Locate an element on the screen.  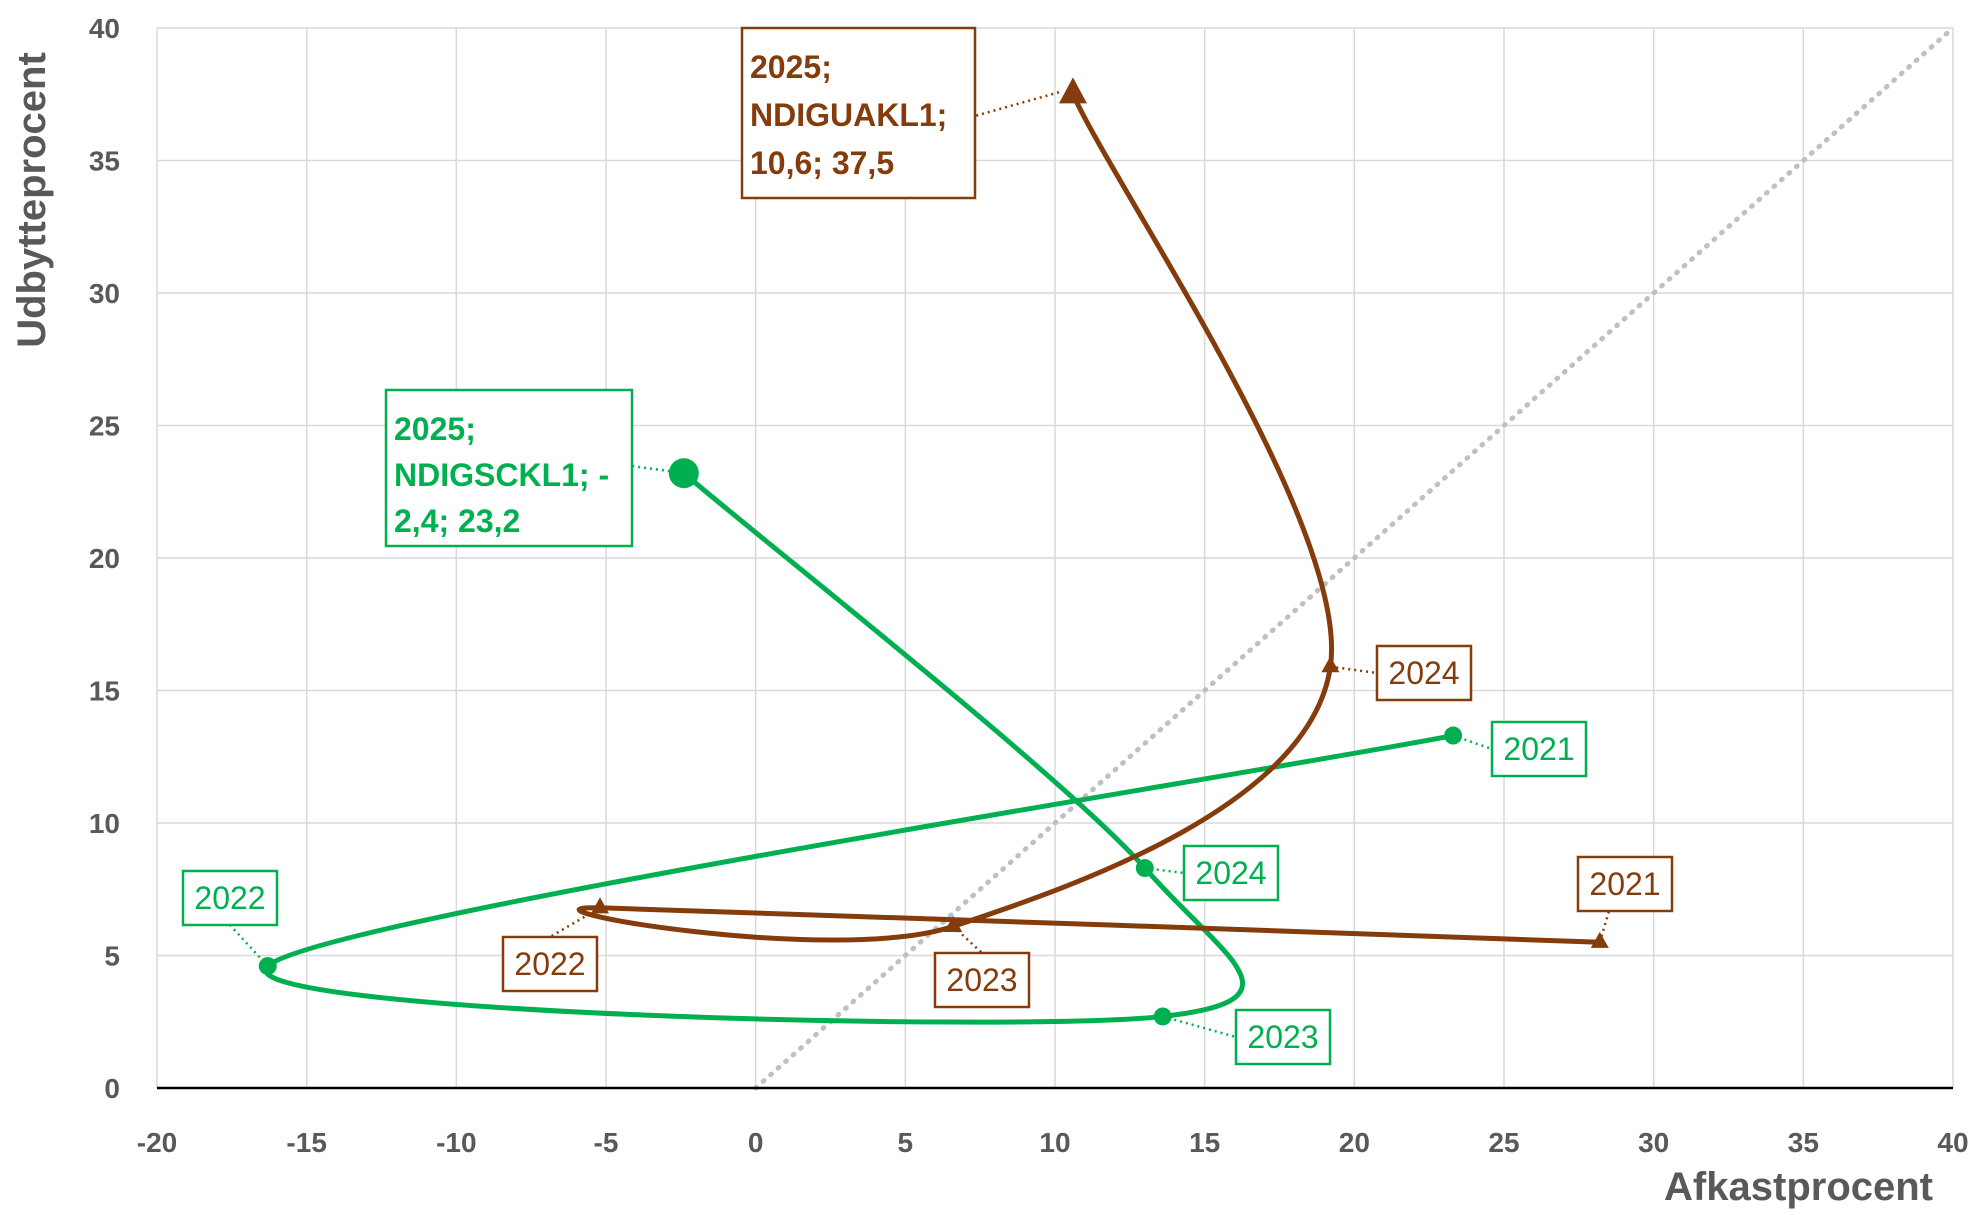
y-tick-label: 25 is located at coordinates (104, 426).